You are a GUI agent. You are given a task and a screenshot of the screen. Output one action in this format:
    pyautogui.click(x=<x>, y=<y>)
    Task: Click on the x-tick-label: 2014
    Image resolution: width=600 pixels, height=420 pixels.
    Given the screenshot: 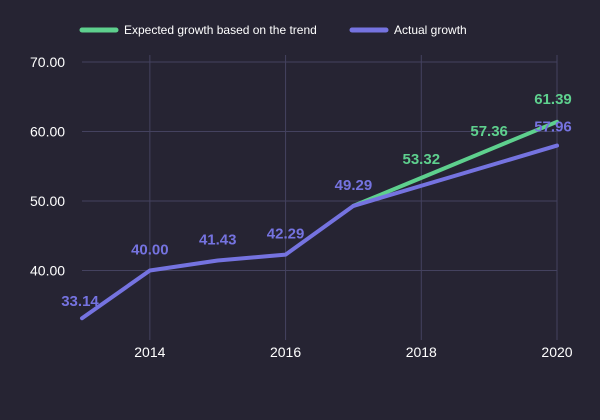 What is the action you would take?
    pyautogui.click(x=149, y=352)
    